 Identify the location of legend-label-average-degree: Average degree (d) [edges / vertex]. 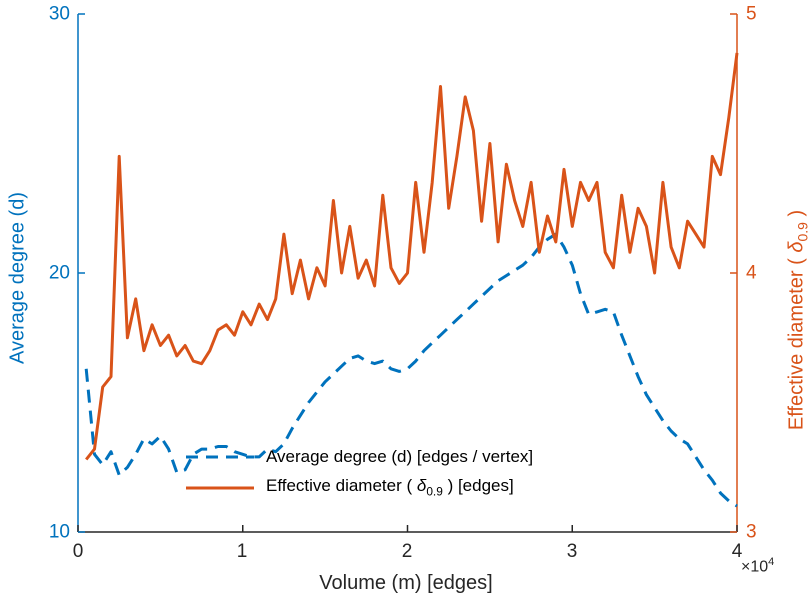
(400, 456).